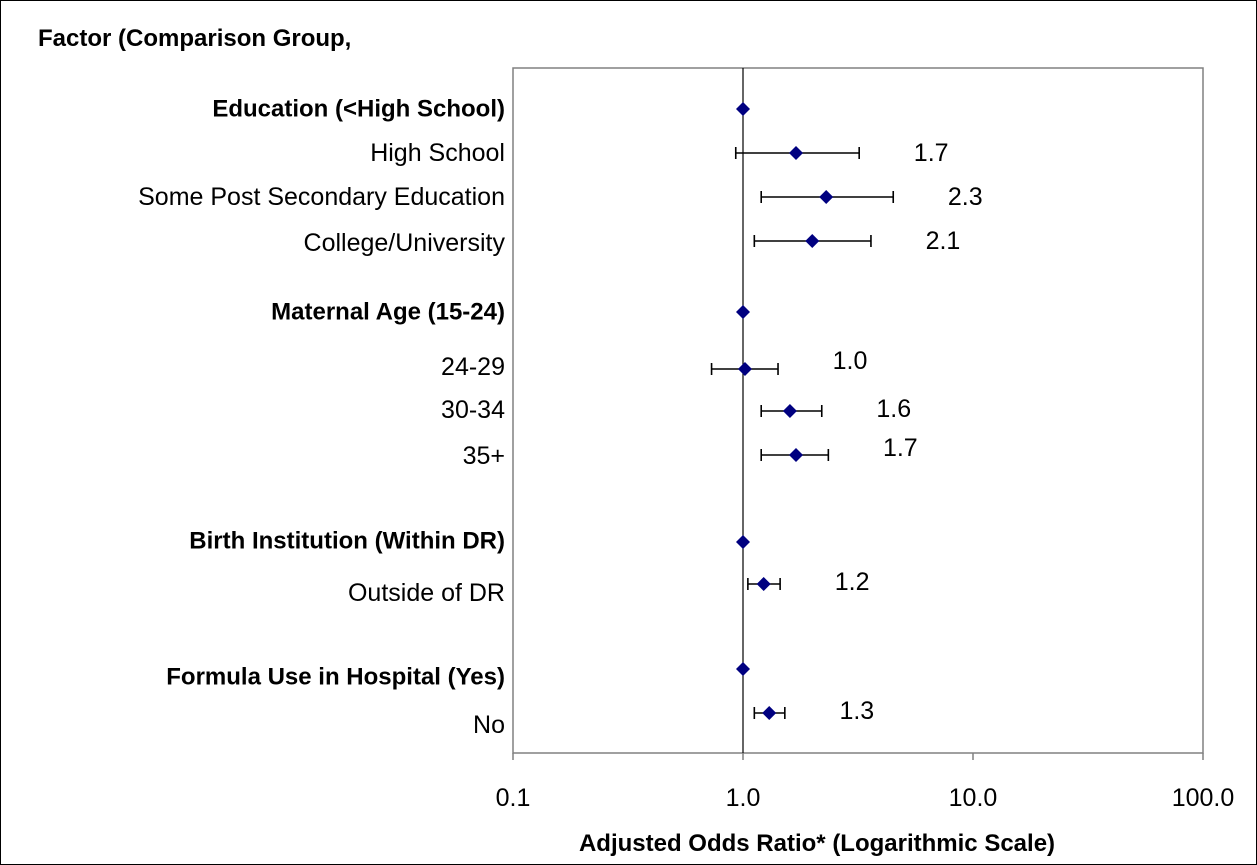  What do you see at coordinates (943, 241) in the screenshot?
I see `value-label: 2.1` at bounding box center [943, 241].